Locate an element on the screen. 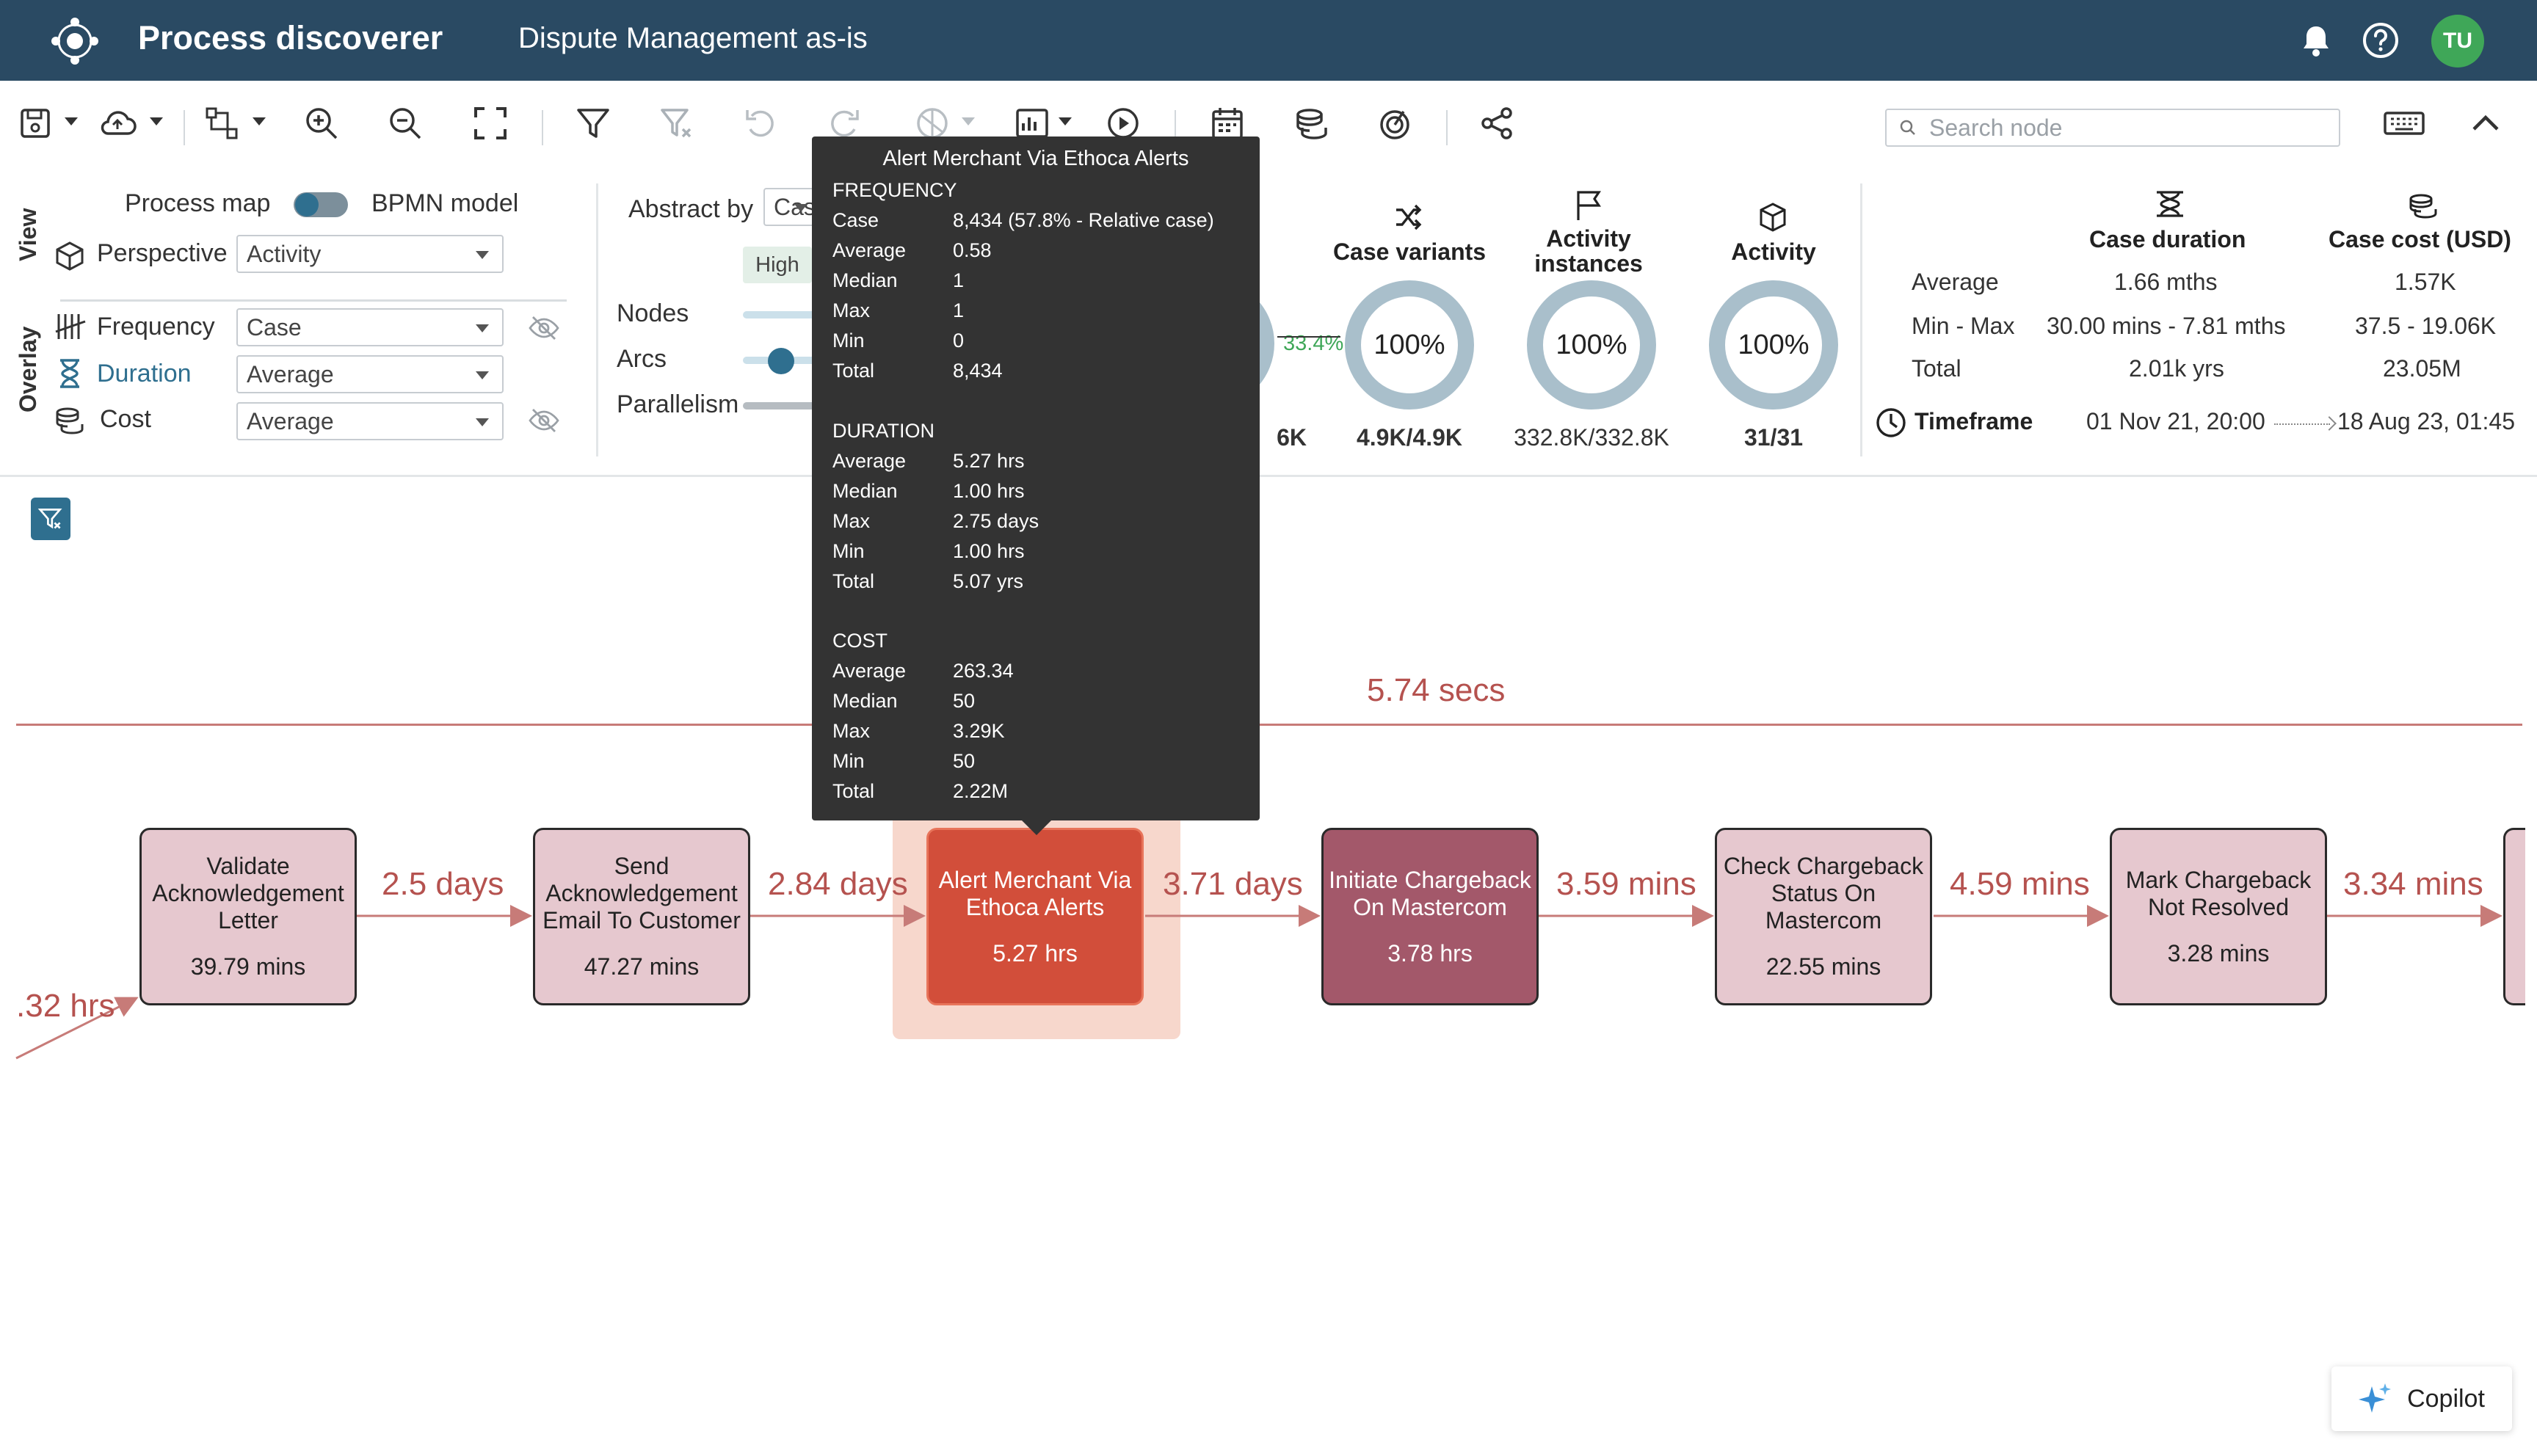  report-menu-chevron-icon is located at coordinates (1065, 121).